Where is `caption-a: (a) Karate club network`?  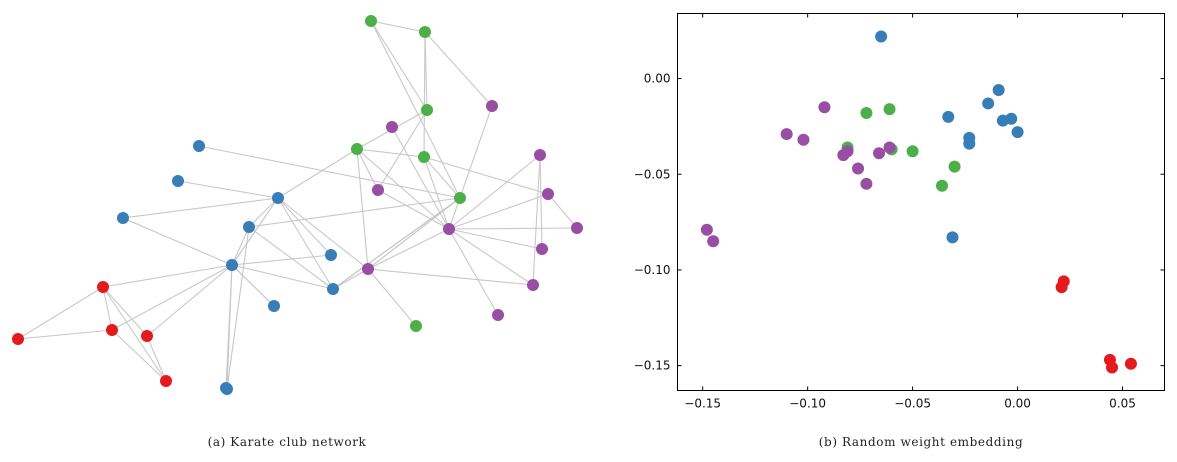 caption-a: (a) Karate club network is located at coordinates (287, 442).